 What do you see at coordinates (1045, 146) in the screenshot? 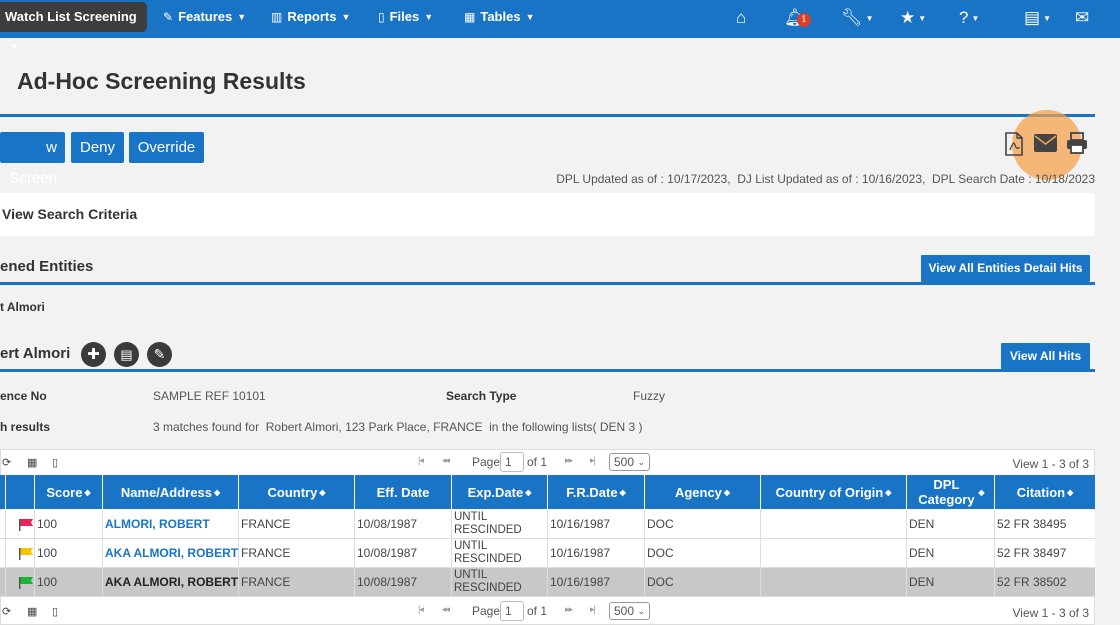
I see `email-icon` at bounding box center [1045, 146].